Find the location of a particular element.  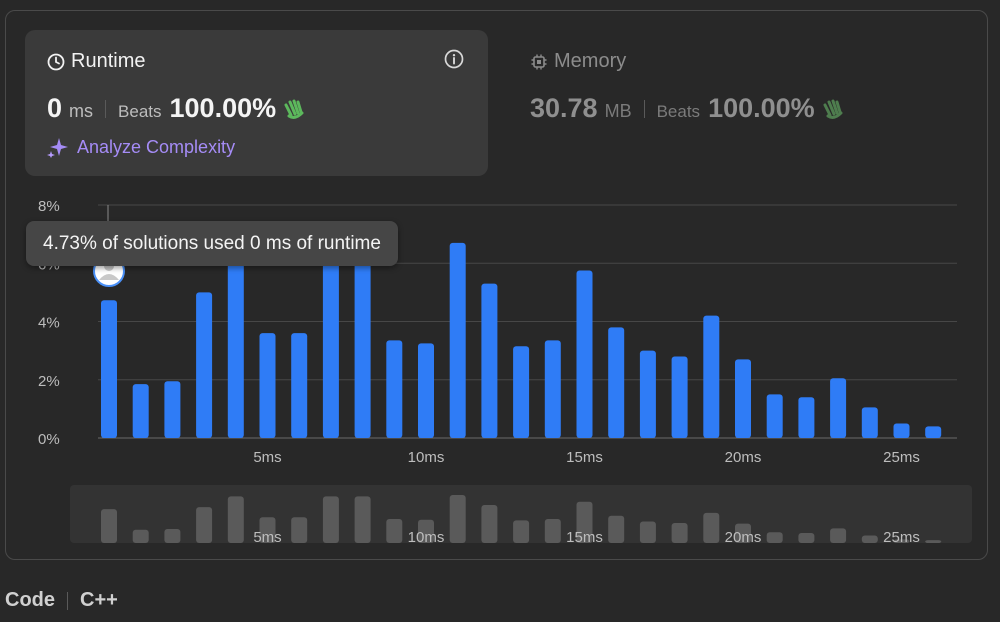

runtime-title-text: Runtime is located at coordinates (108, 61).